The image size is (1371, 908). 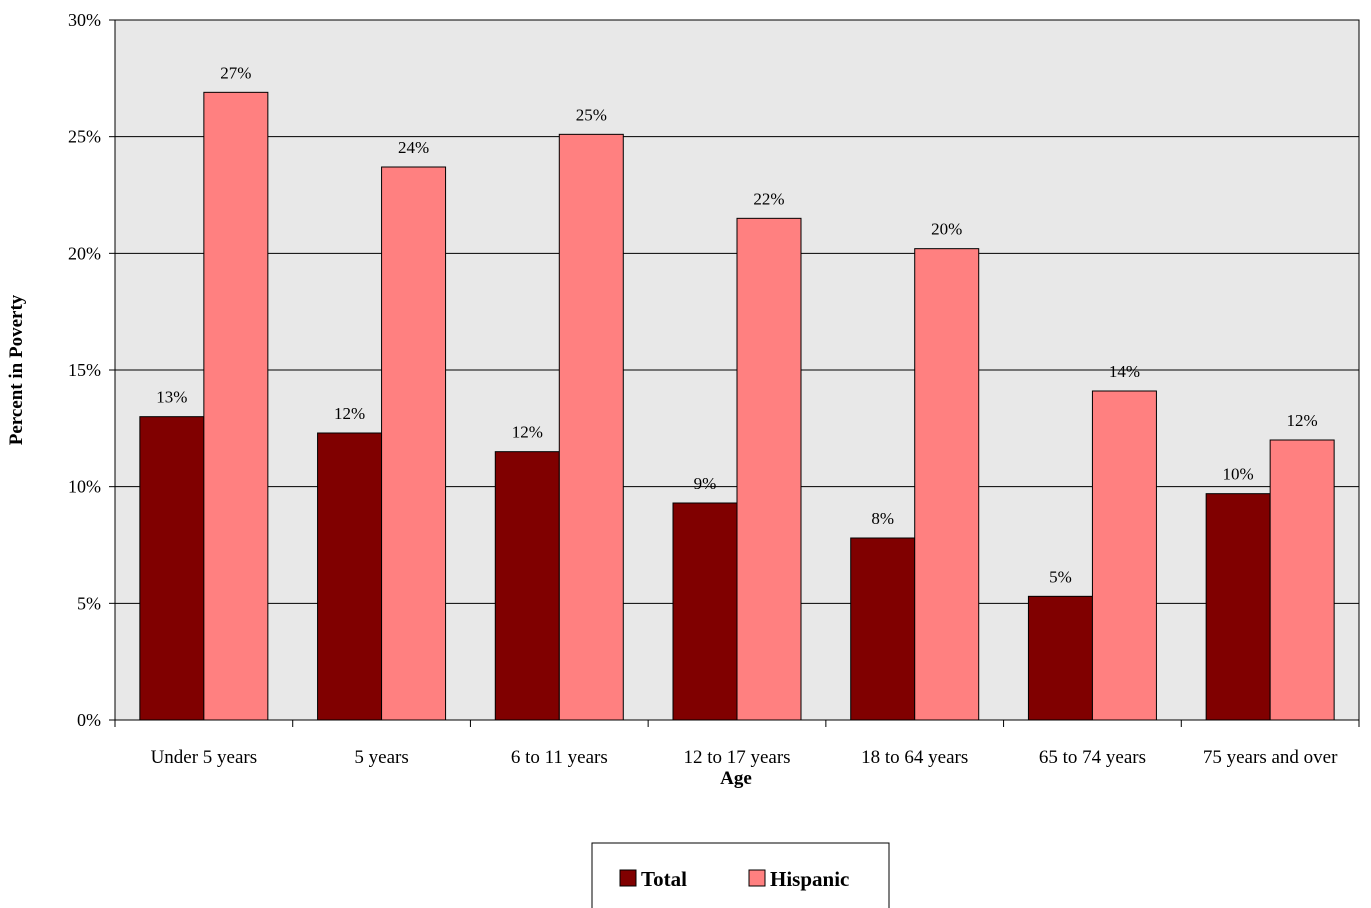 I want to click on y-axis: 0% 5% 10% 15% 20% 25% 30%, so click(x=92, y=370).